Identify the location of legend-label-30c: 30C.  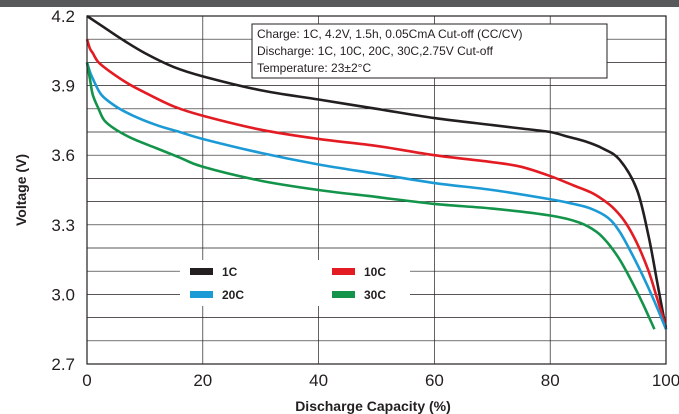
(375, 295).